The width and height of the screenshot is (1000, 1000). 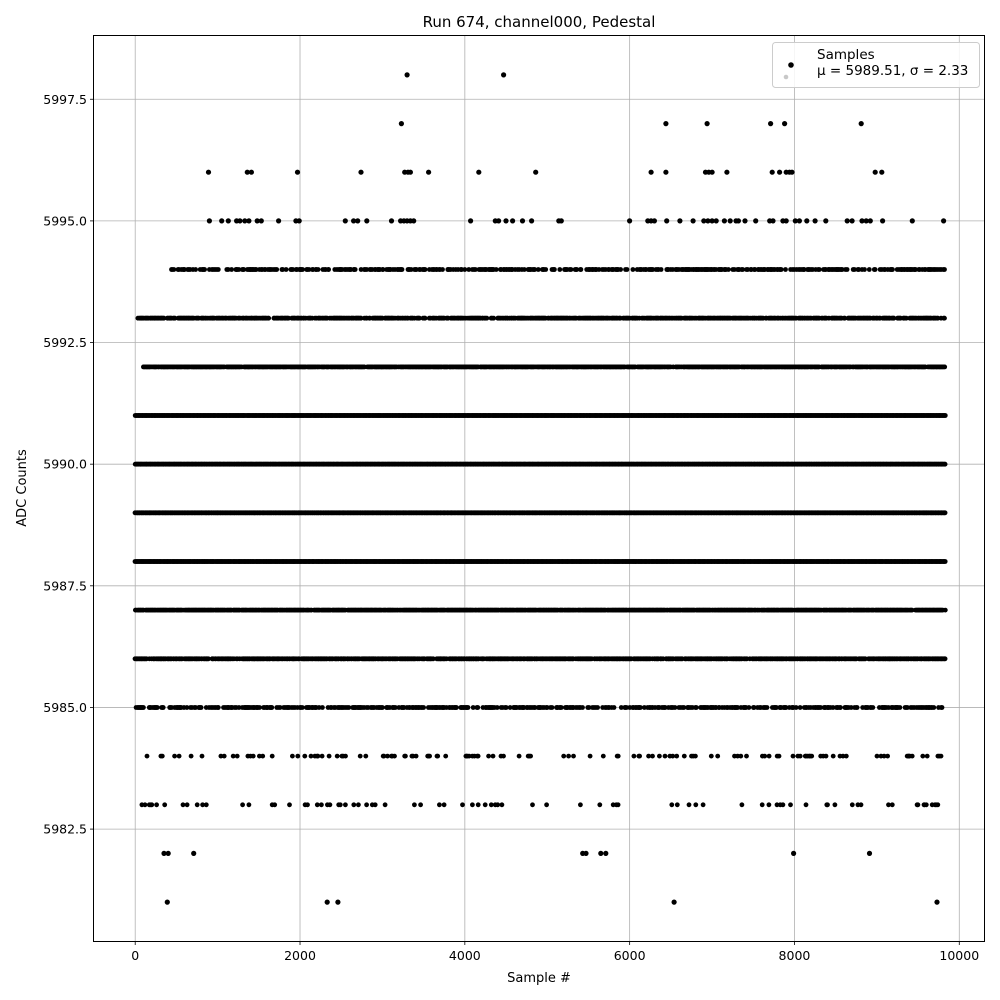 What do you see at coordinates (539, 22) in the screenshot?
I see `chart-title: Run 674, channel000, Pedestal` at bounding box center [539, 22].